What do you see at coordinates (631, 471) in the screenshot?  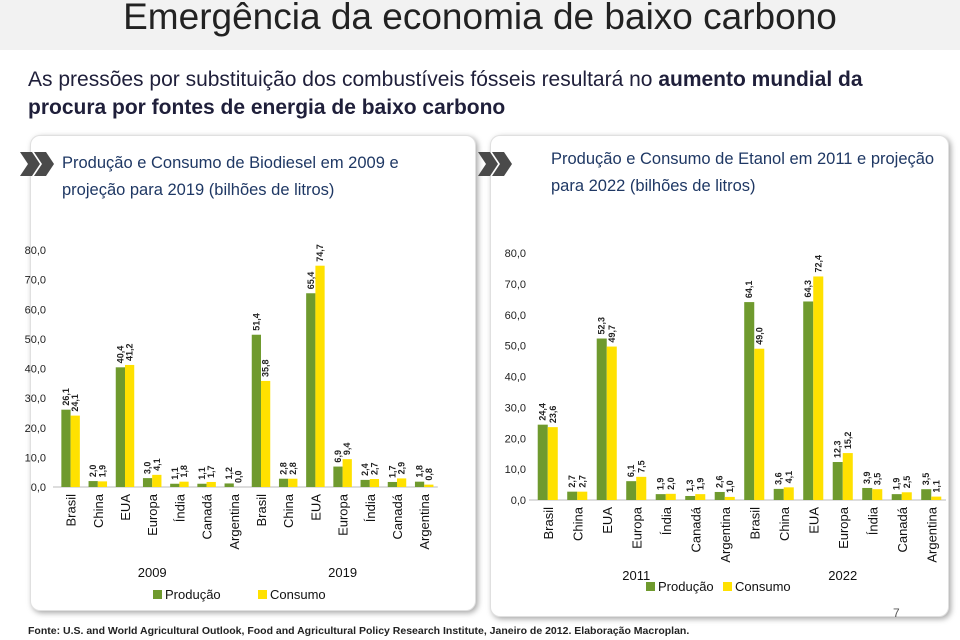 I see `value-label: 6,1` at bounding box center [631, 471].